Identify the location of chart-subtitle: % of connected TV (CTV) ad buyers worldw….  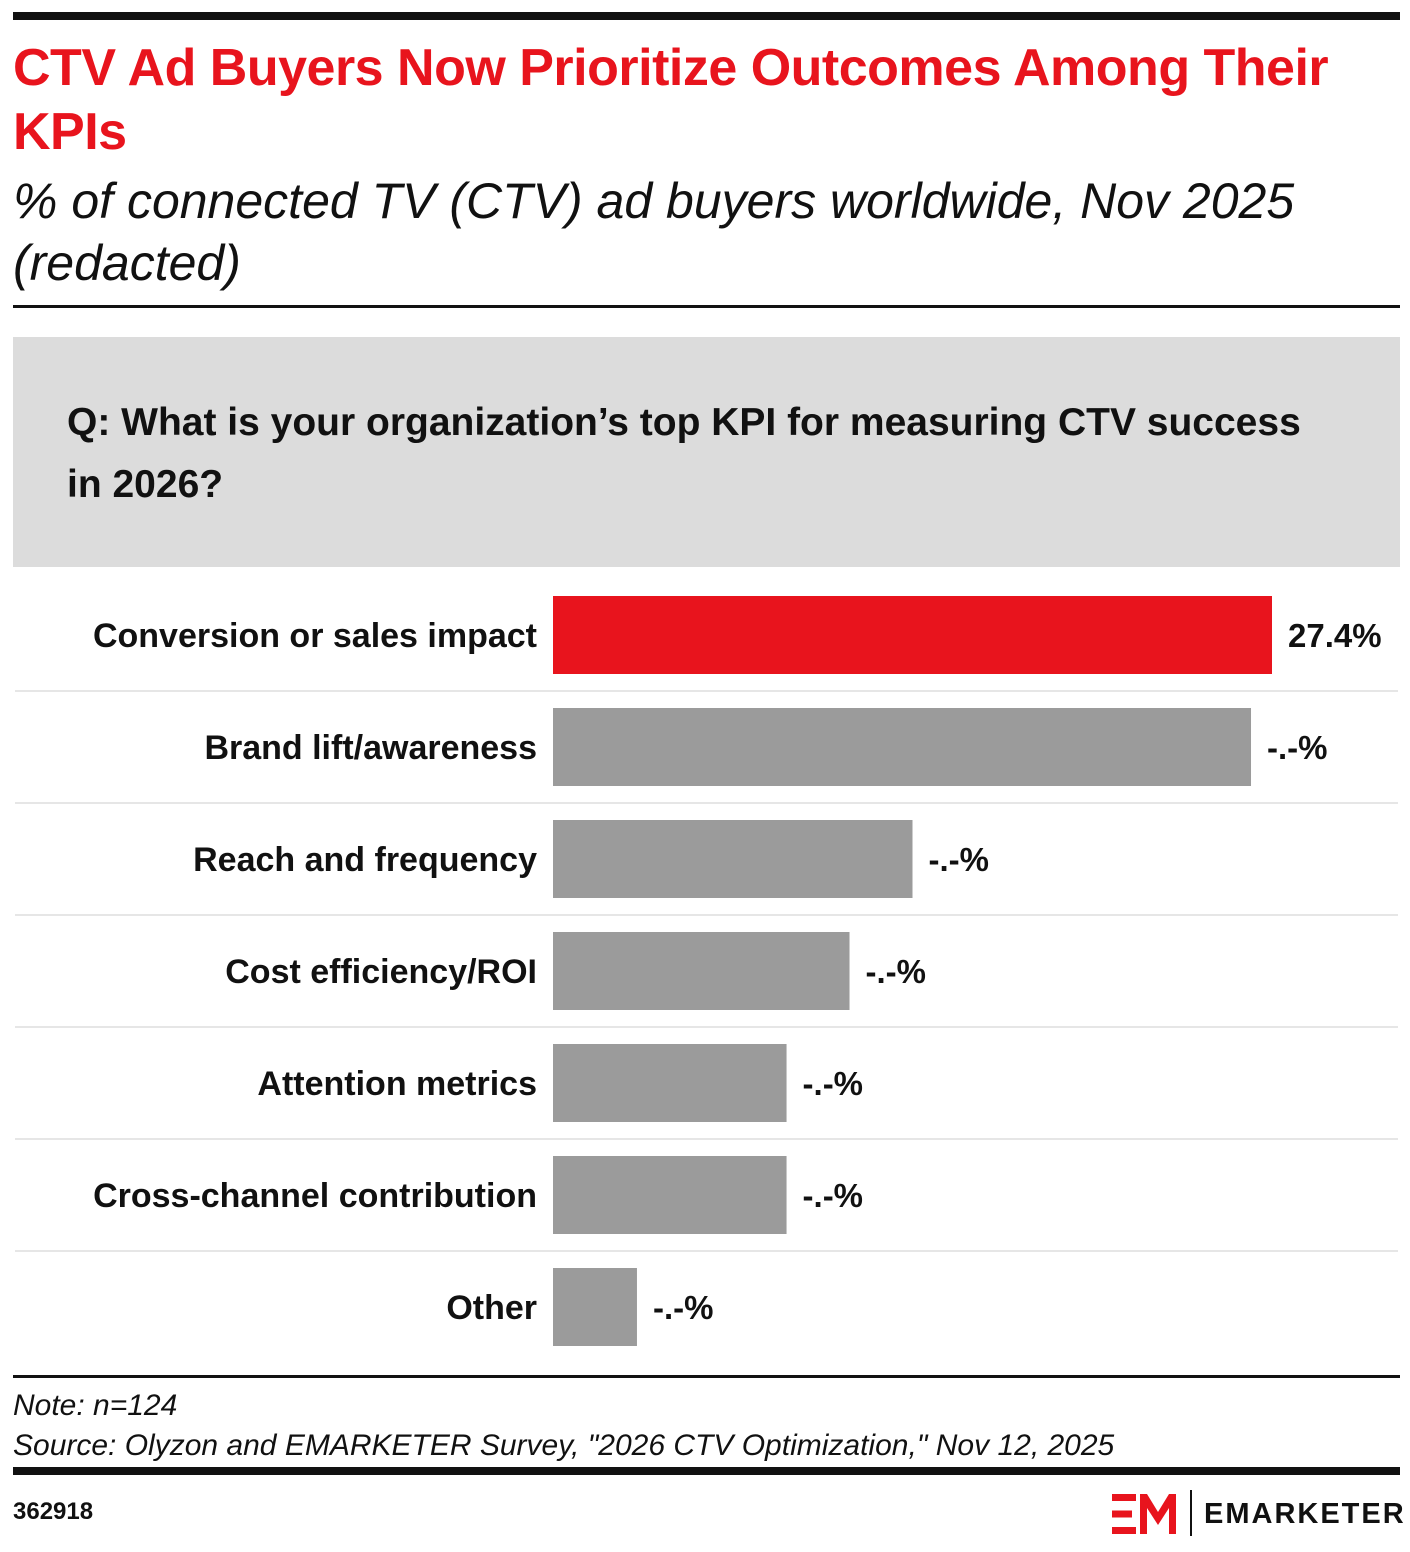
(654, 232).